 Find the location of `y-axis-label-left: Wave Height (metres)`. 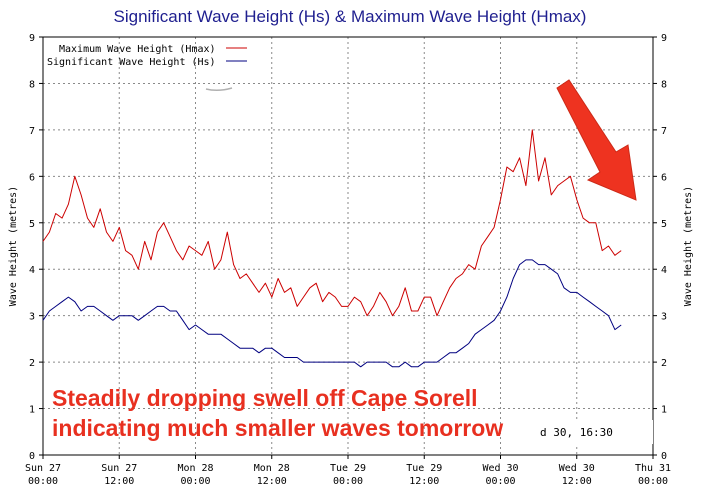

y-axis-label-left: Wave Height (metres) is located at coordinates (13, 246).